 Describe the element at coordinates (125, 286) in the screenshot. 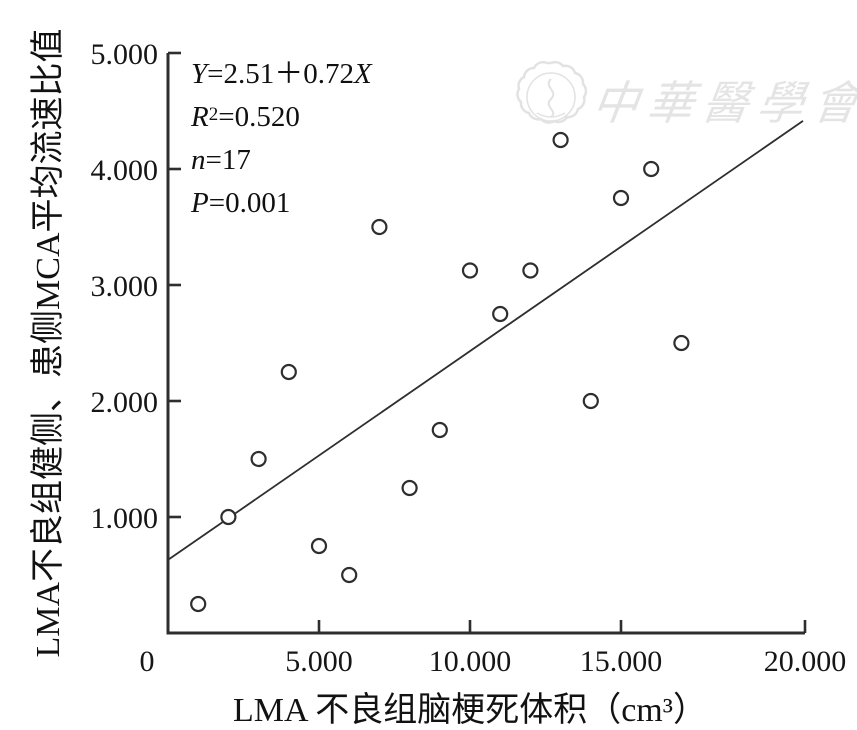

I see `y-tick-label: 3.000` at that location.